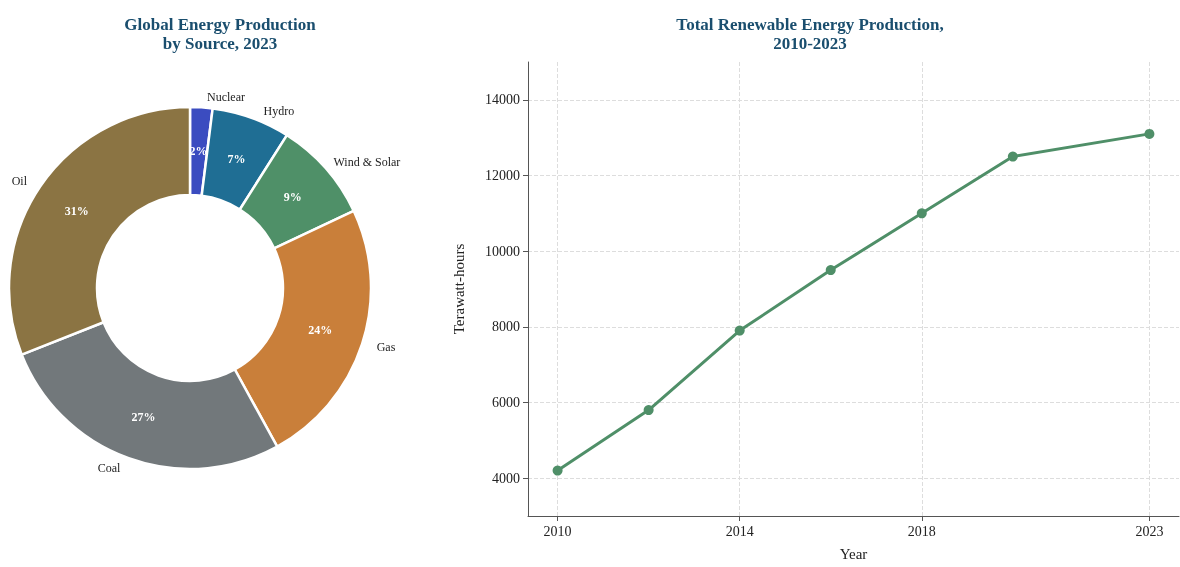 The image size is (1180, 567). What do you see at coordinates (367, 161) in the screenshot?
I see `slice-label: Wind & Solar` at bounding box center [367, 161].